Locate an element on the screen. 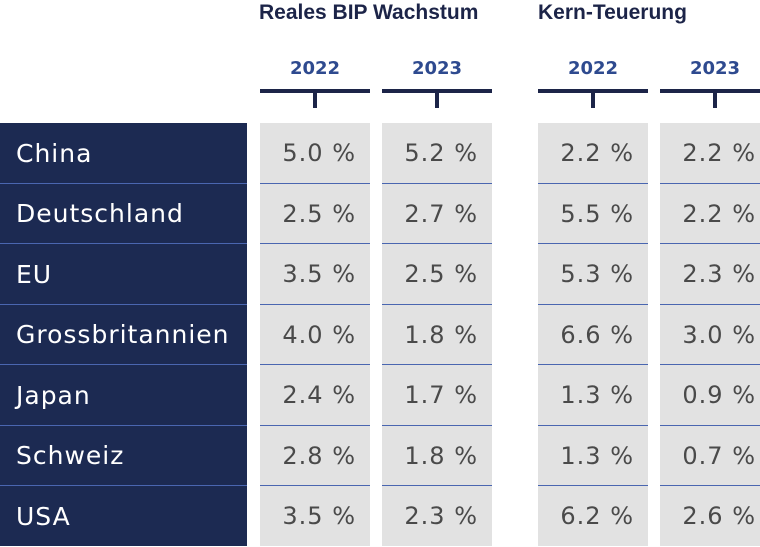  value-cell: 2.4 % is located at coordinates (315, 395).